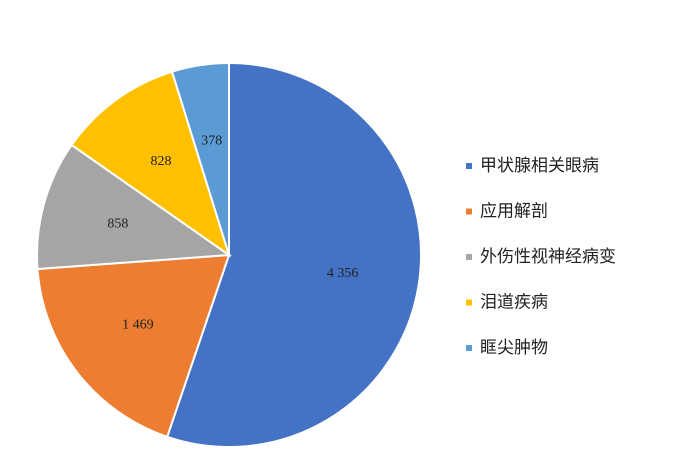 The height and width of the screenshot is (462, 675). I want to click on legend-label: 甲状腺相关眼病, so click(539, 166).